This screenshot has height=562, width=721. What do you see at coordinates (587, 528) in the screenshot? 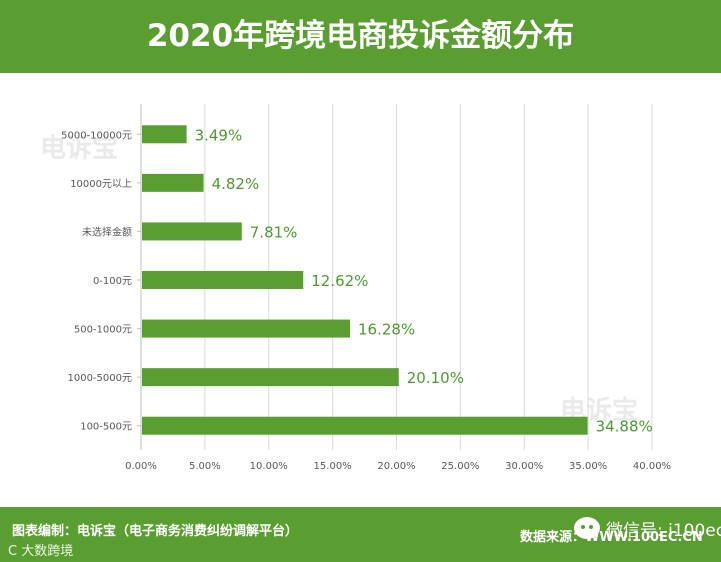
I see `wechat-icon` at bounding box center [587, 528].